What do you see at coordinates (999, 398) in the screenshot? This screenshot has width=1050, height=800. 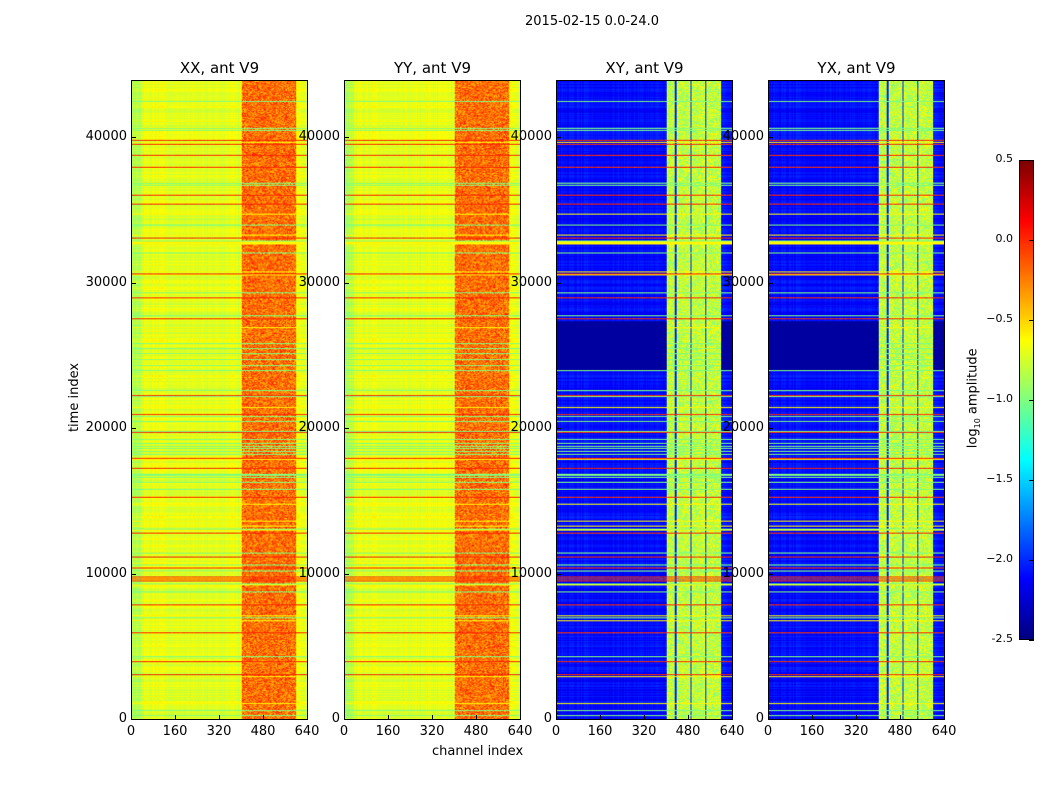 I see `colorbar-tick-label: −1.0` at bounding box center [999, 398].